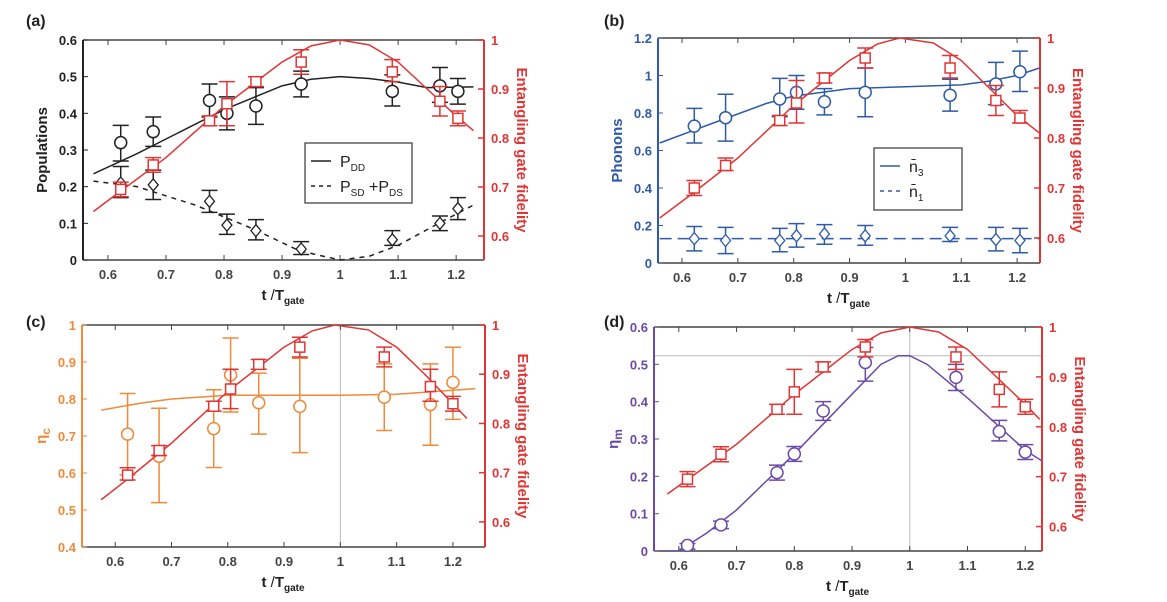  Describe the element at coordinates (36, 21) in the screenshot. I see `panel-label: (a)` at that location.